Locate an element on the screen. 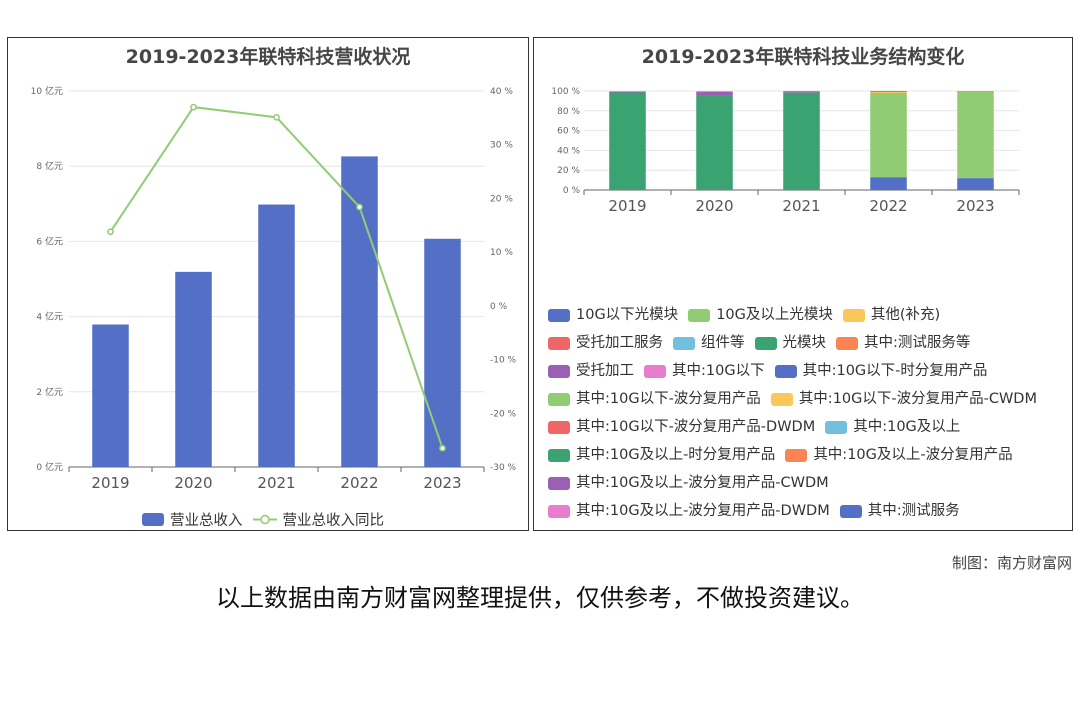 This screenshot has width=1080, height=720. legend-item: 10G及以上光模块 is located at coordinates (760, 315).